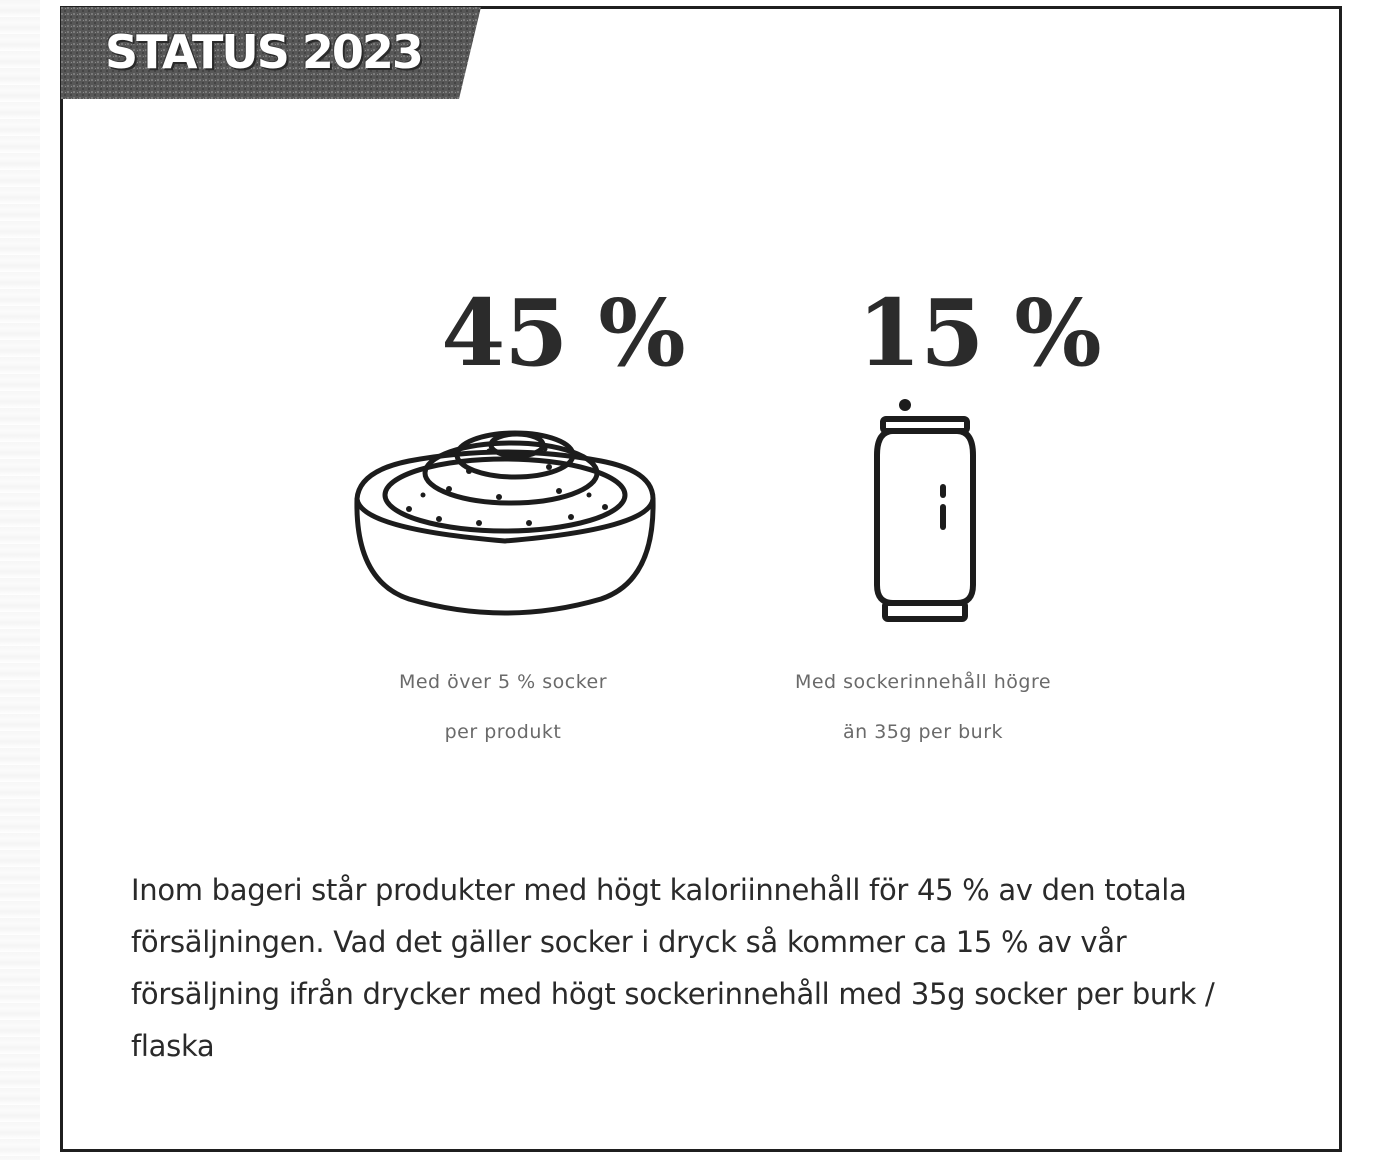 This screenshot has width=1374, height=1160. Describe the element at coordinates (503, 707) in the screenshot. I see `stat-bakery-caption: Med över 5 % socker per produkt` at that location.